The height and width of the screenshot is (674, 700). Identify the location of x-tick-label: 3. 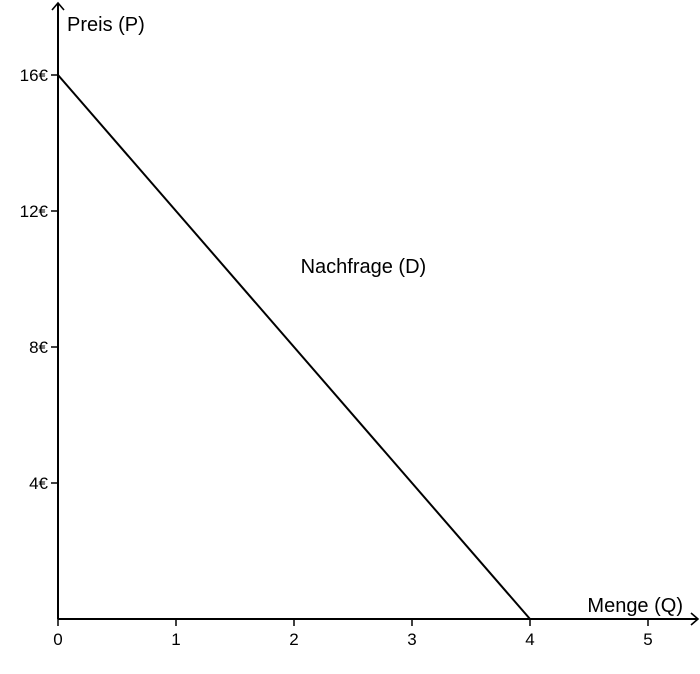
(411, 639).